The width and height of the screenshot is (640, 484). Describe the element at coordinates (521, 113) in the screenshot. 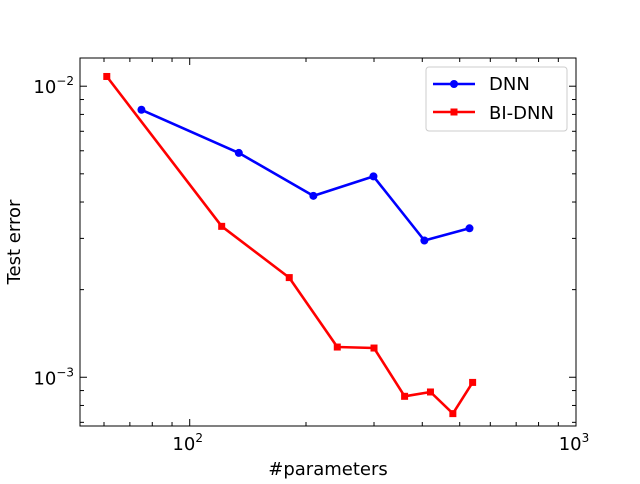

I see `legend-bidnn-label: BI-DNN` at that location.